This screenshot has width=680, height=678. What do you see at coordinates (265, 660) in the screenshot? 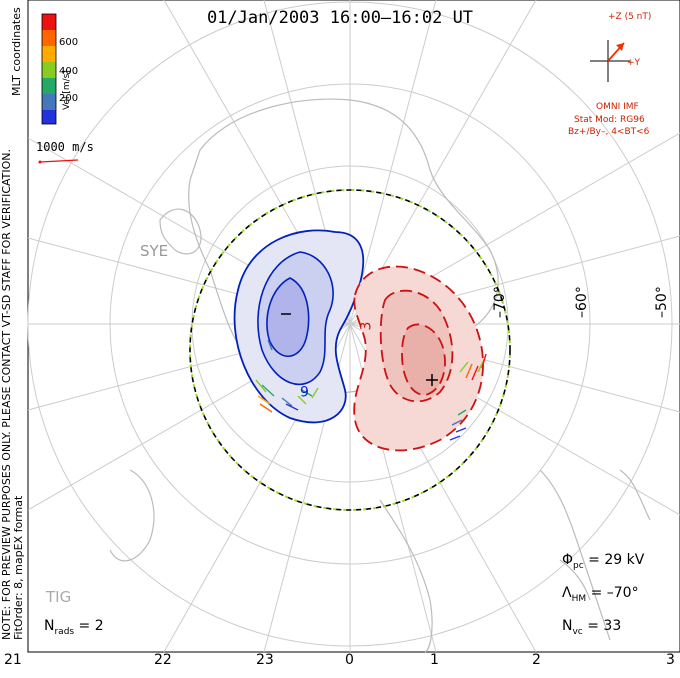
I see `mlt-tick-23: 23` at bounding box center [265, 660].